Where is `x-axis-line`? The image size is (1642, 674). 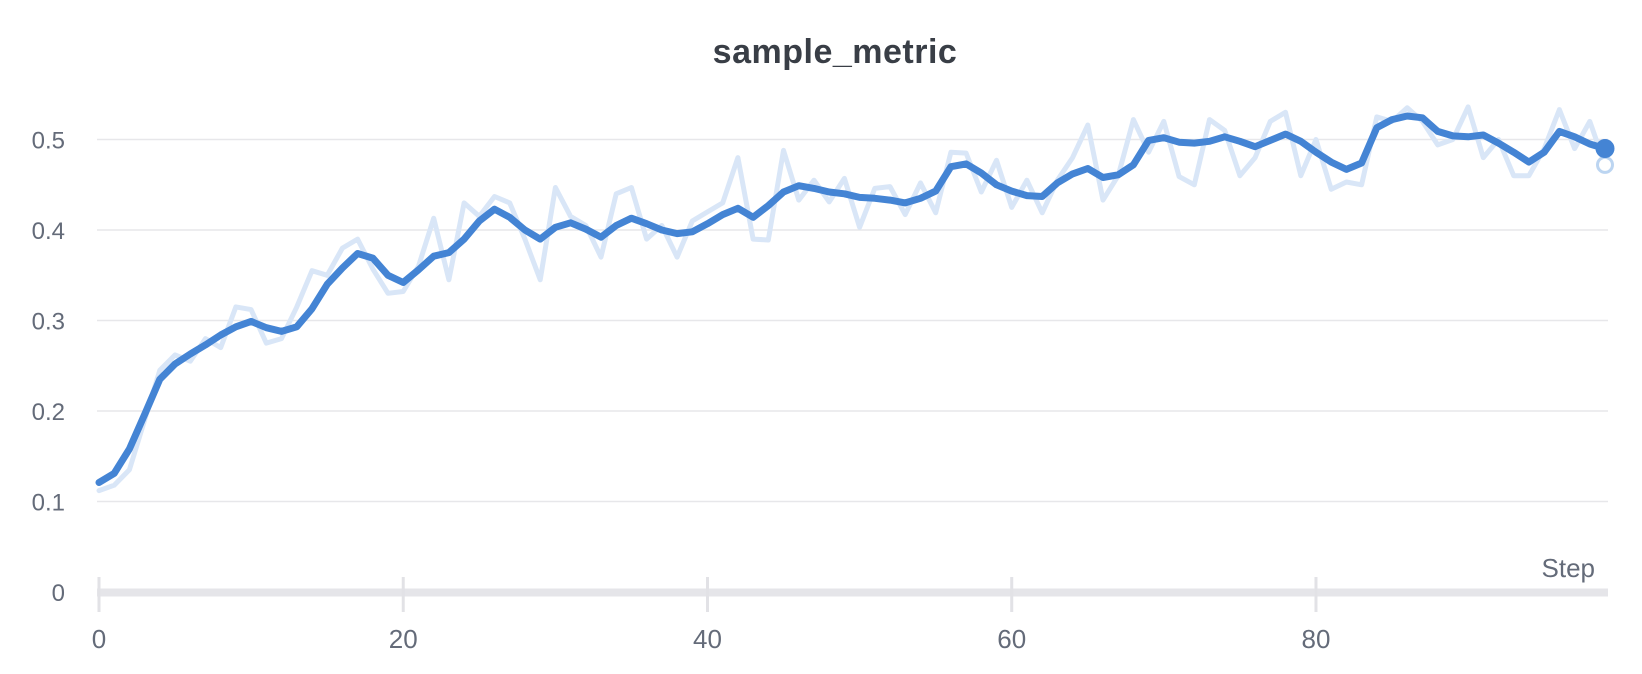
x-axis-line is located at coordinates (852, 592).